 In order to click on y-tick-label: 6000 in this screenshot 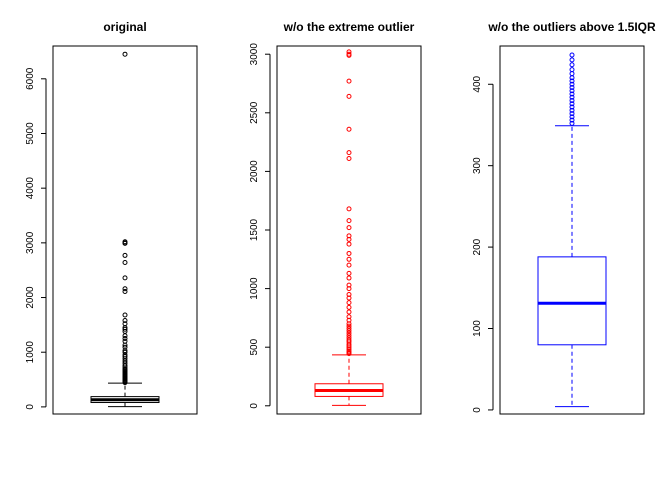, I will do `click(30, 78)`.